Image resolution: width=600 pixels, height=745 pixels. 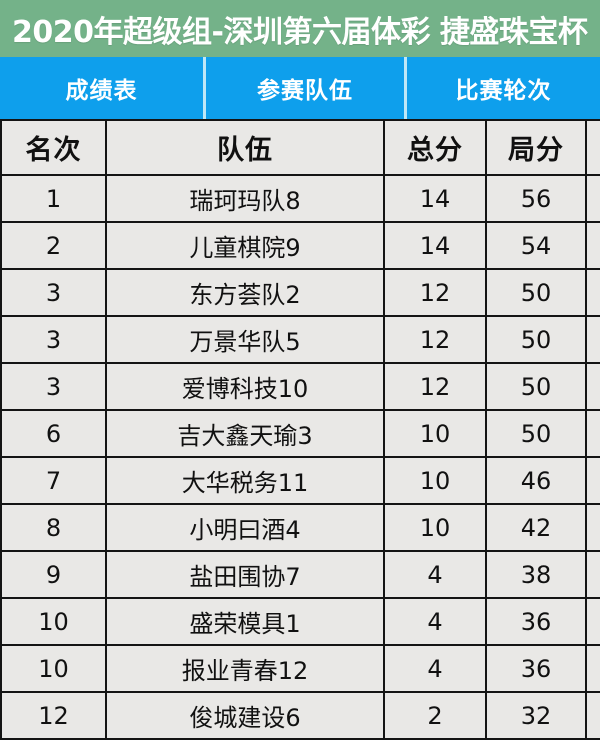 I want to click on cell-game: 38, so click(x=536, y=574).